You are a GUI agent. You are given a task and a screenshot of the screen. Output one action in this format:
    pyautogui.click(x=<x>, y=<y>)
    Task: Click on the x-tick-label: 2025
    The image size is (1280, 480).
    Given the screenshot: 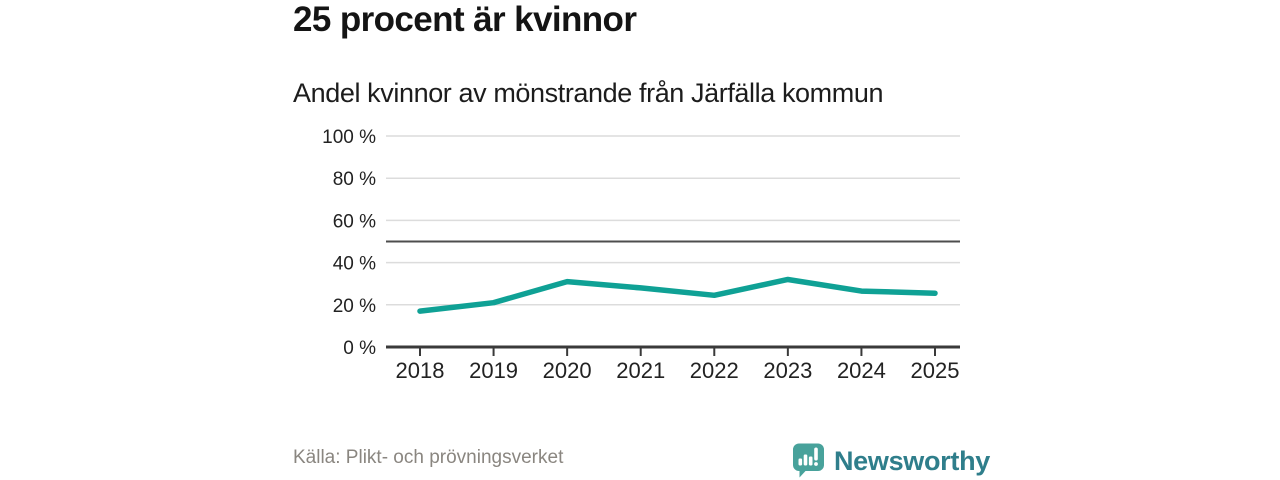 What is the action you would take?
    pyautogui.click(x=935, y=370)
    